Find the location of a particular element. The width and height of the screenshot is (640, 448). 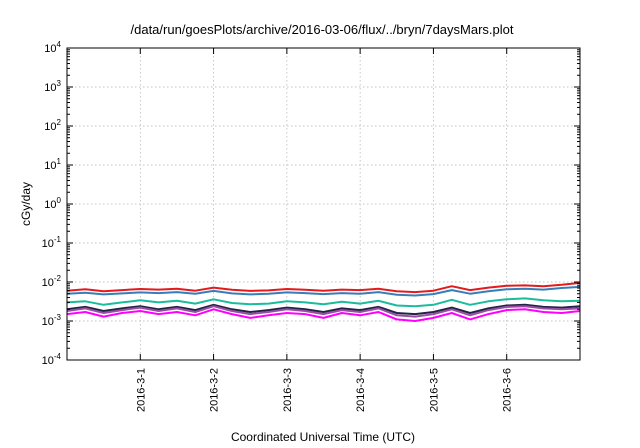

y-tick-label: 10⁻⁴ is located at coordinates (52, 359).